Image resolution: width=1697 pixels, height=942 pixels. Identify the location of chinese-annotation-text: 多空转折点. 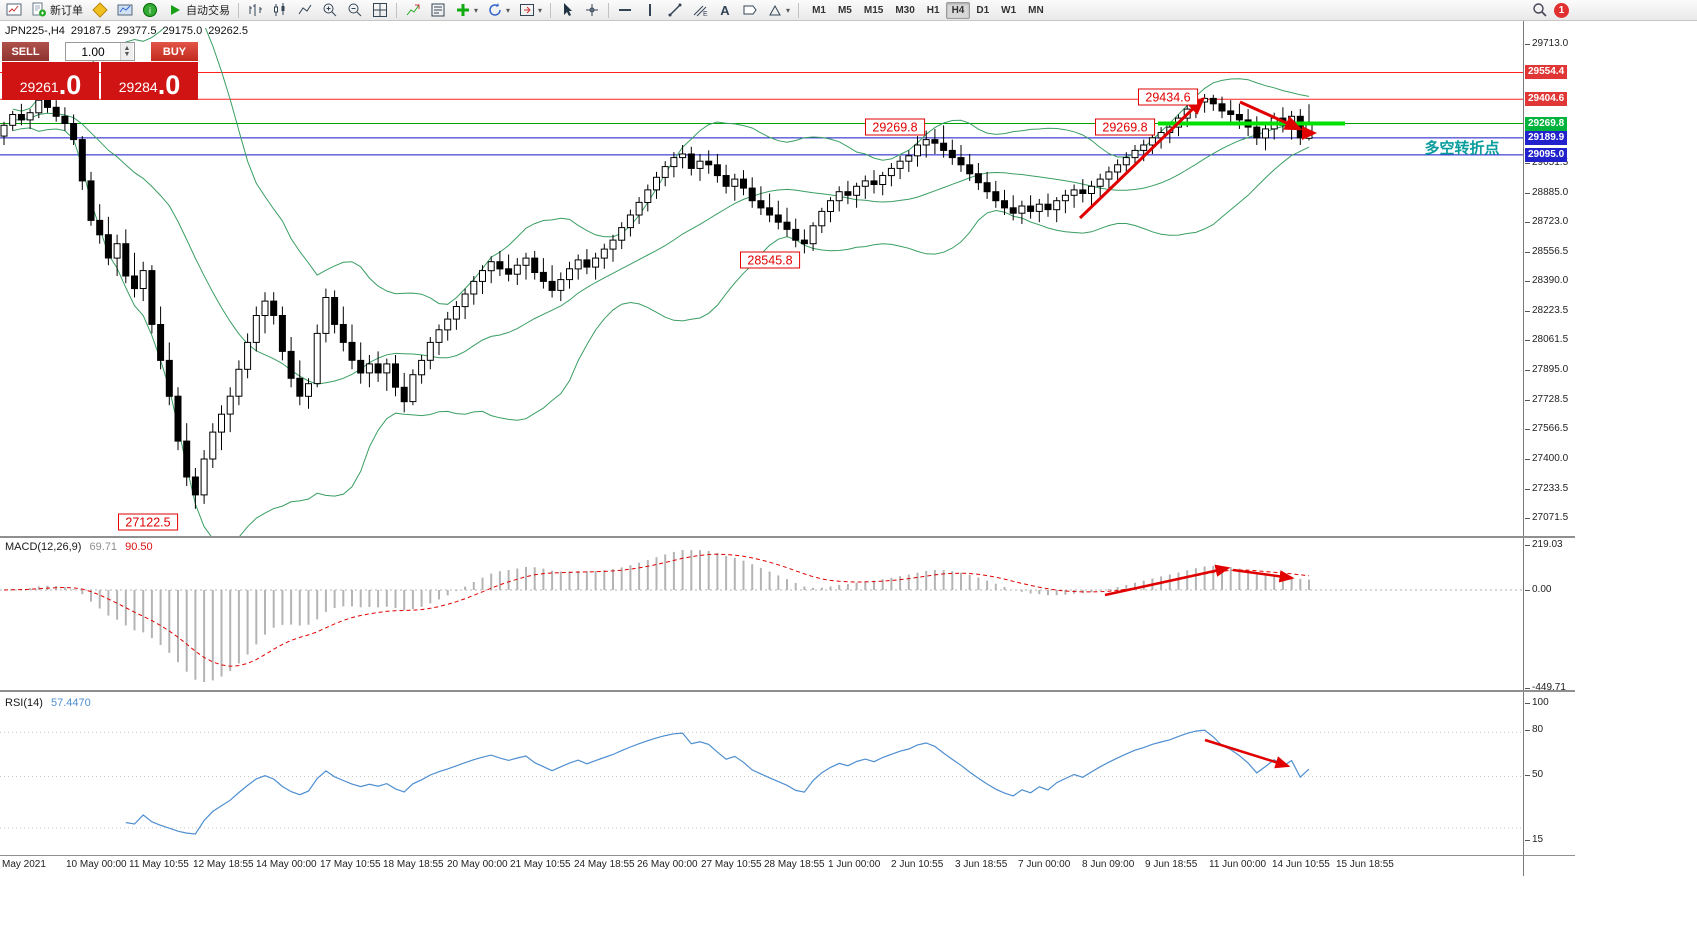
(1461, 148).